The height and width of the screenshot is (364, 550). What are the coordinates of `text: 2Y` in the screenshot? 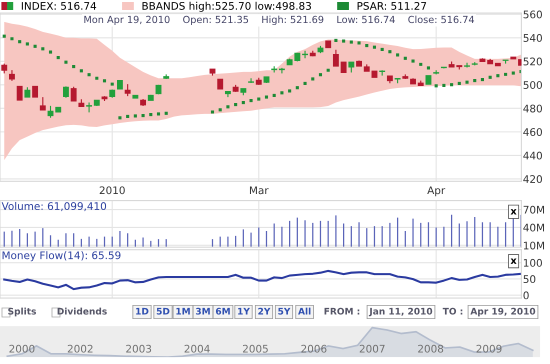 It's located at (264, 311).